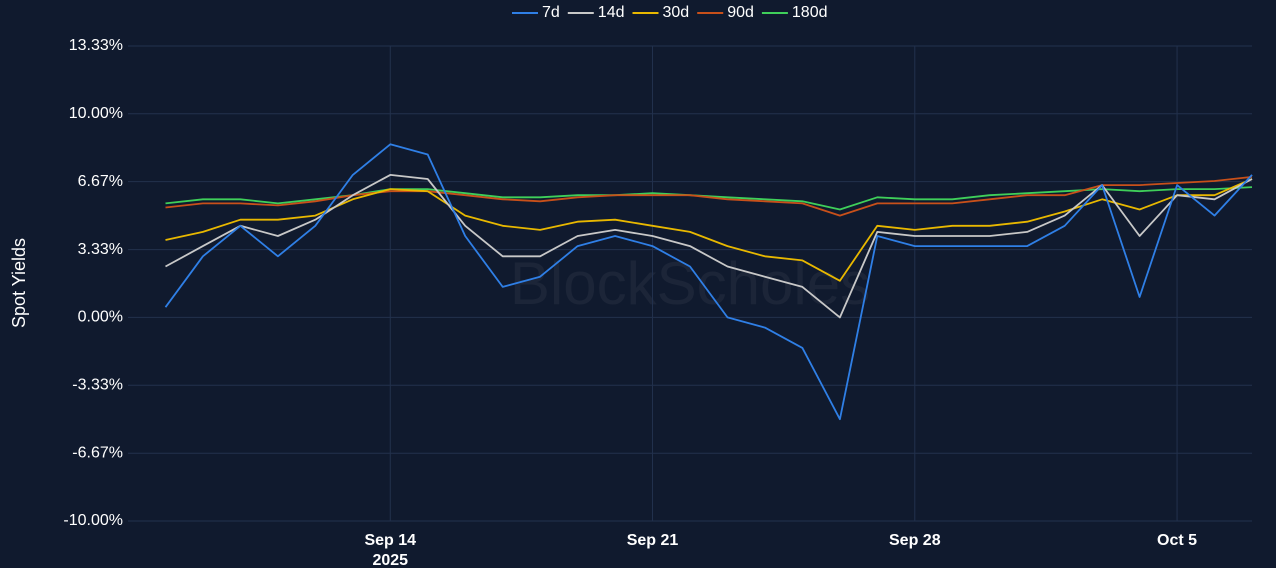 The image size is (1276, 568). Describe the element at coordinates (100, 249) in the screenshot. I see `y-tick-label: 3.33%` at that location.